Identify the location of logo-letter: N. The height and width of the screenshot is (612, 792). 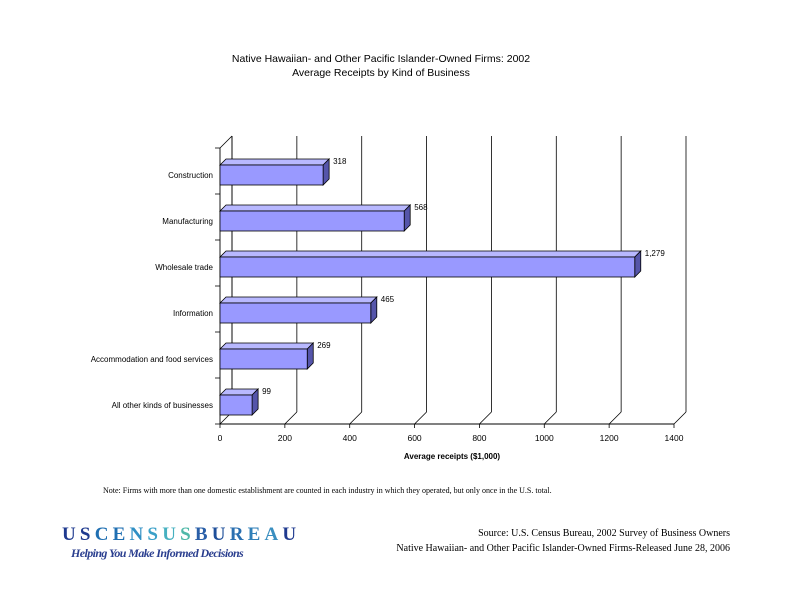
(138, 534).